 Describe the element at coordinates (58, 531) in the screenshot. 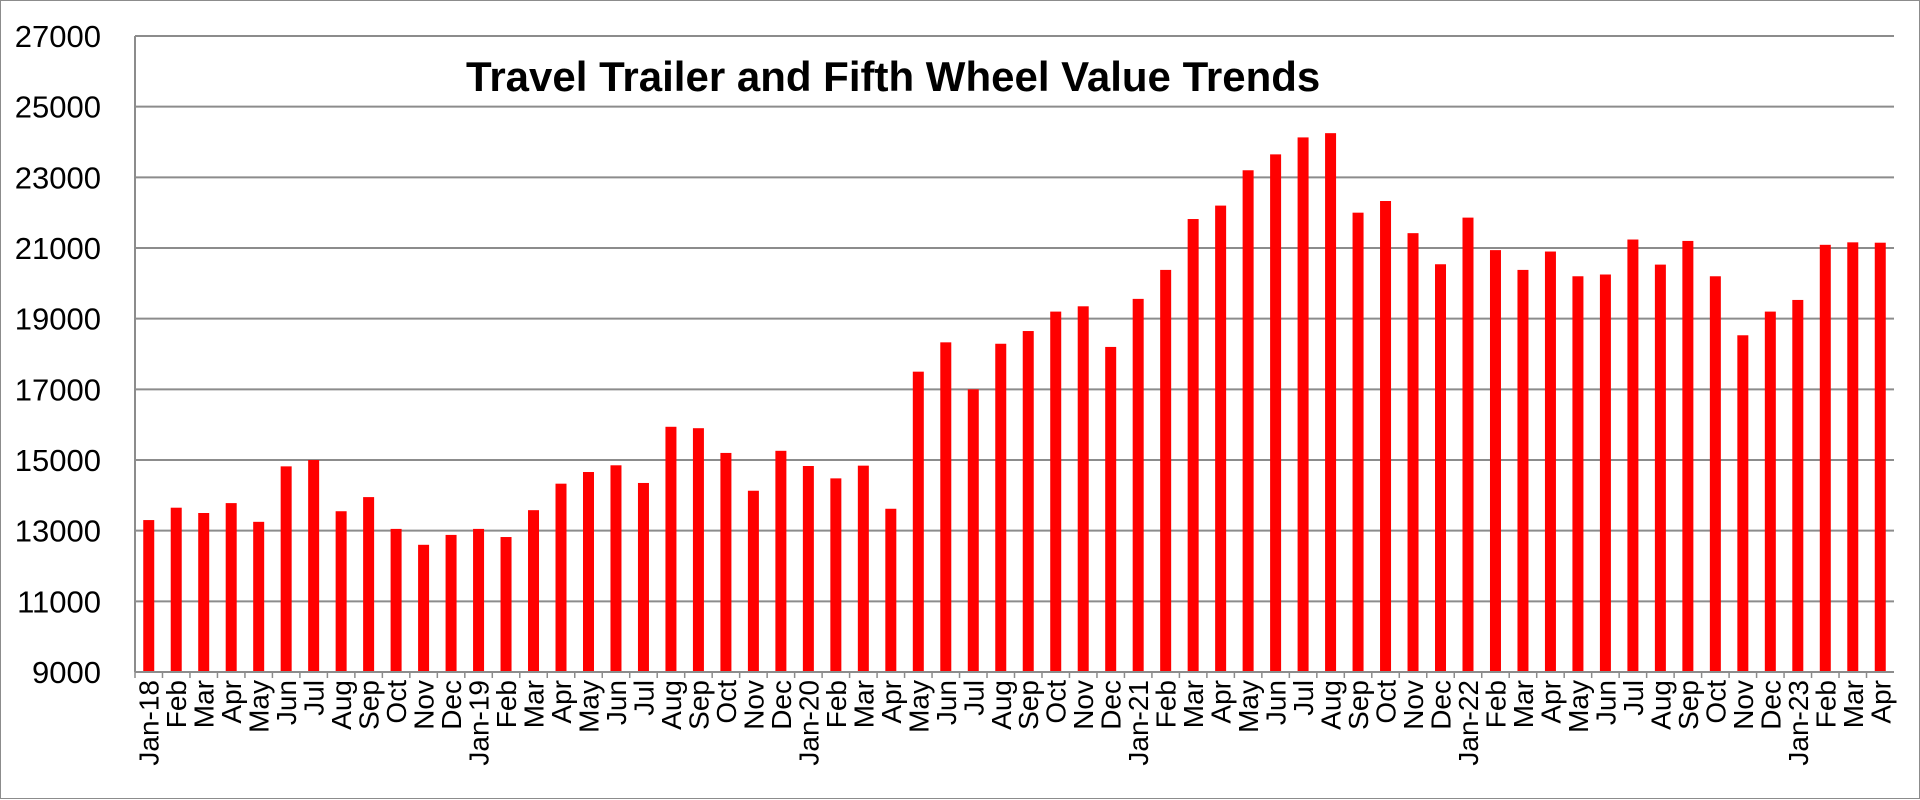

I see `y-tick-label: 13000` at that location.